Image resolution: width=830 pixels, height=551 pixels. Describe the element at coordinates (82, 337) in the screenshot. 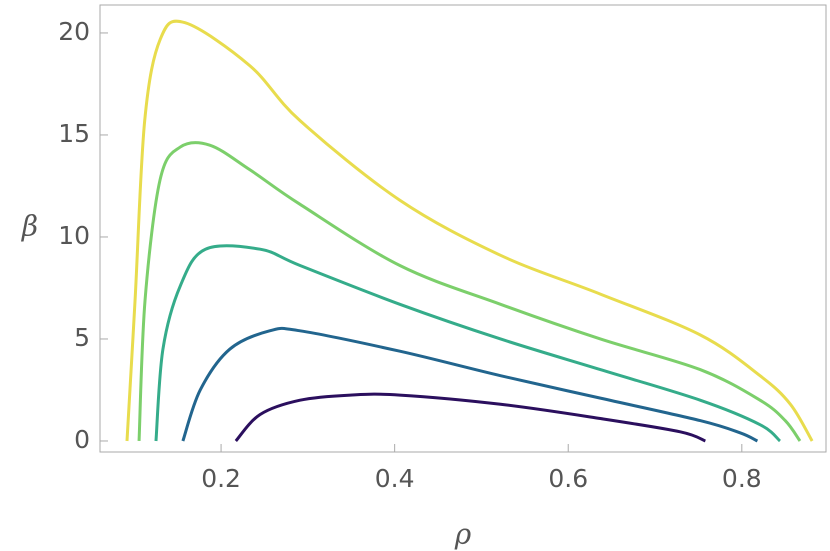

I see `y-tick-label: 5` at that location.